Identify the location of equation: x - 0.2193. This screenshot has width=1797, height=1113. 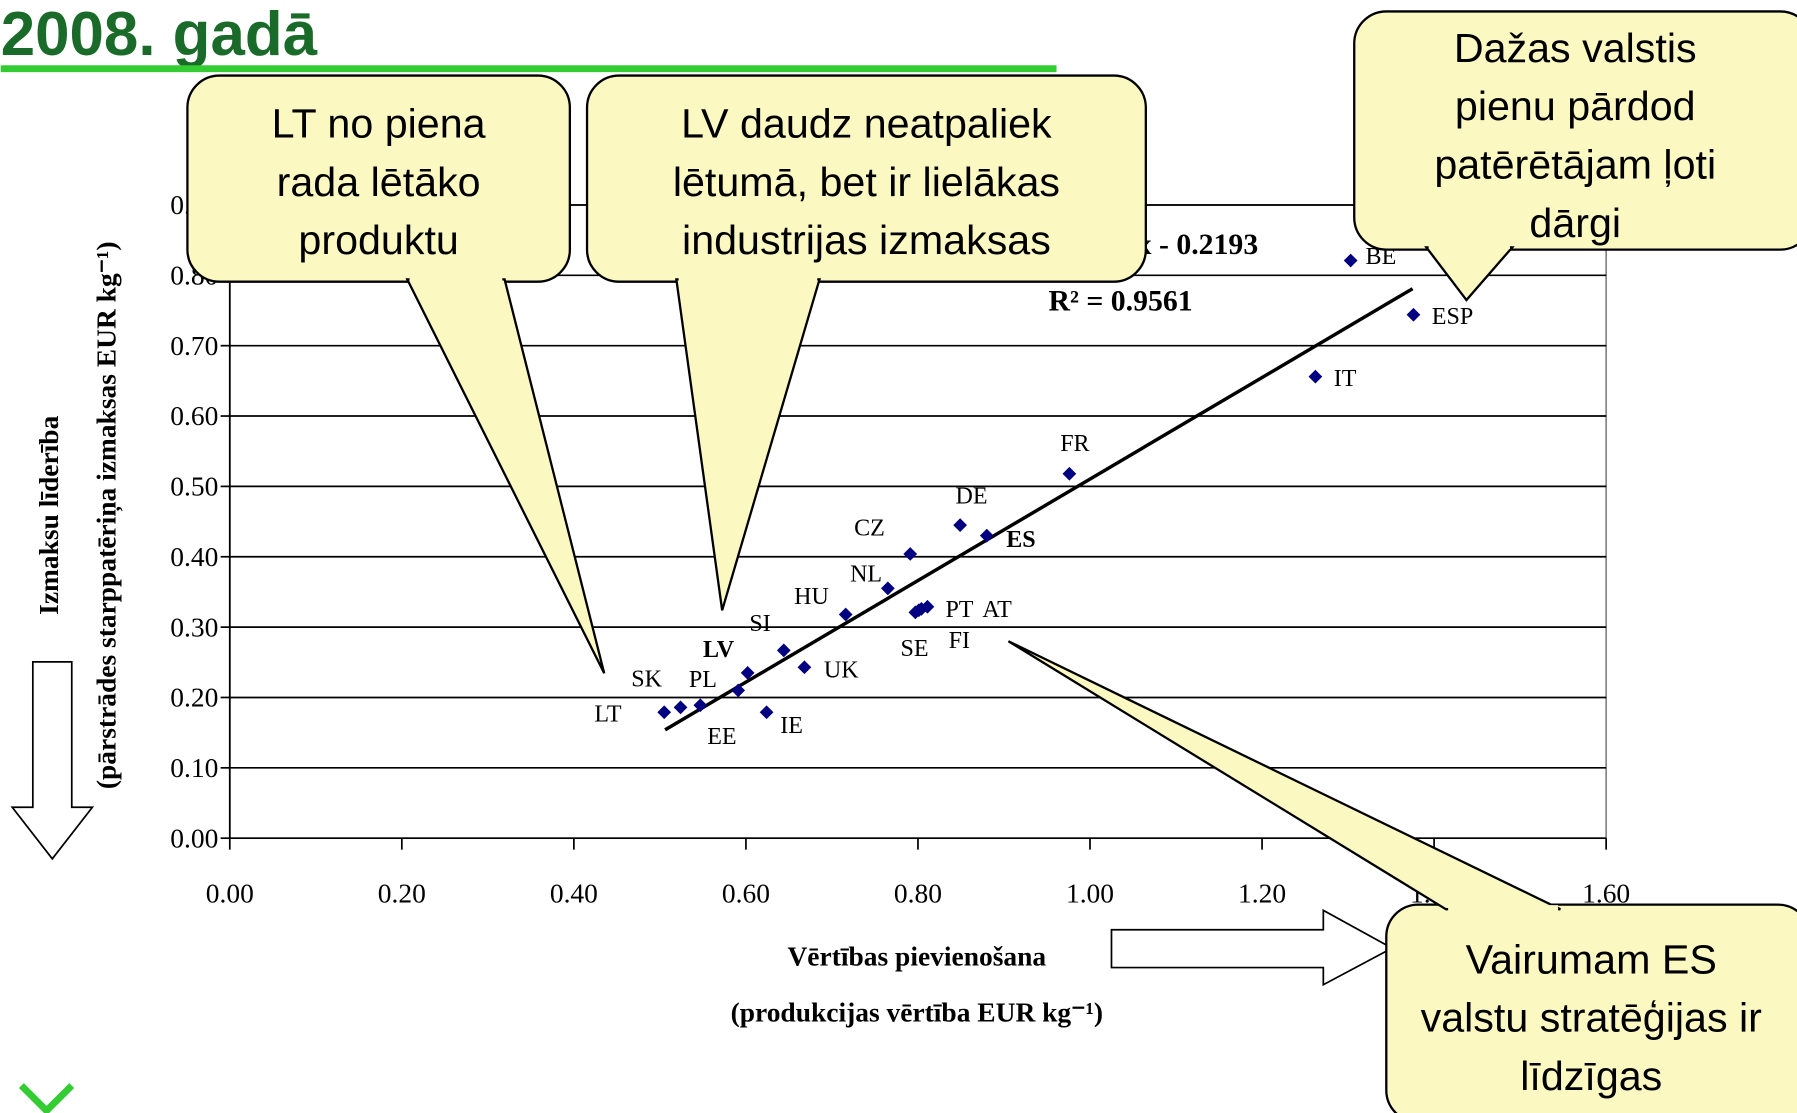
(1198, 244).